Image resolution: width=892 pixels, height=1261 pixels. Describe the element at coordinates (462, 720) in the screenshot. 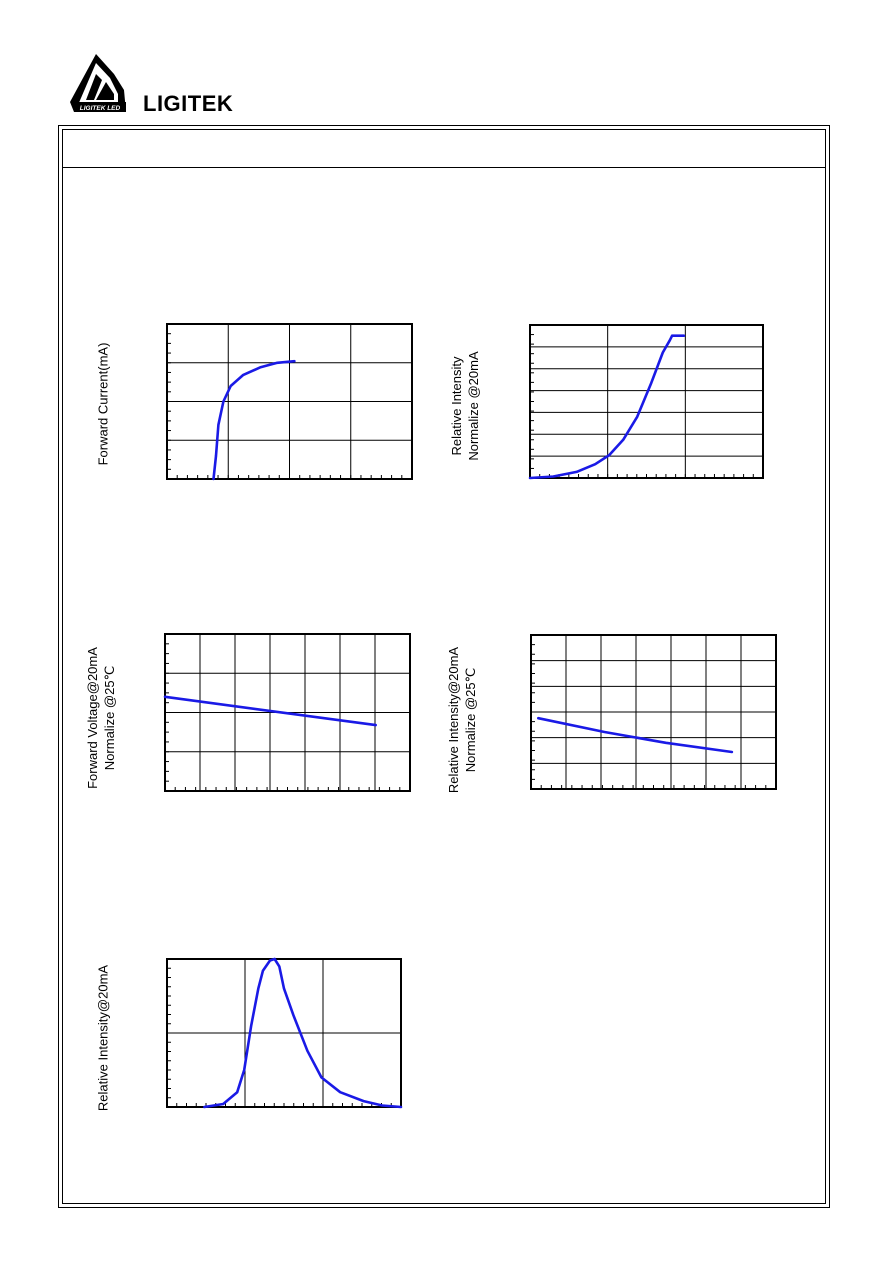

I see `relative-intensity-temperature-y-label: Relative Intensity@20mA Normalize @25℃` at that location.